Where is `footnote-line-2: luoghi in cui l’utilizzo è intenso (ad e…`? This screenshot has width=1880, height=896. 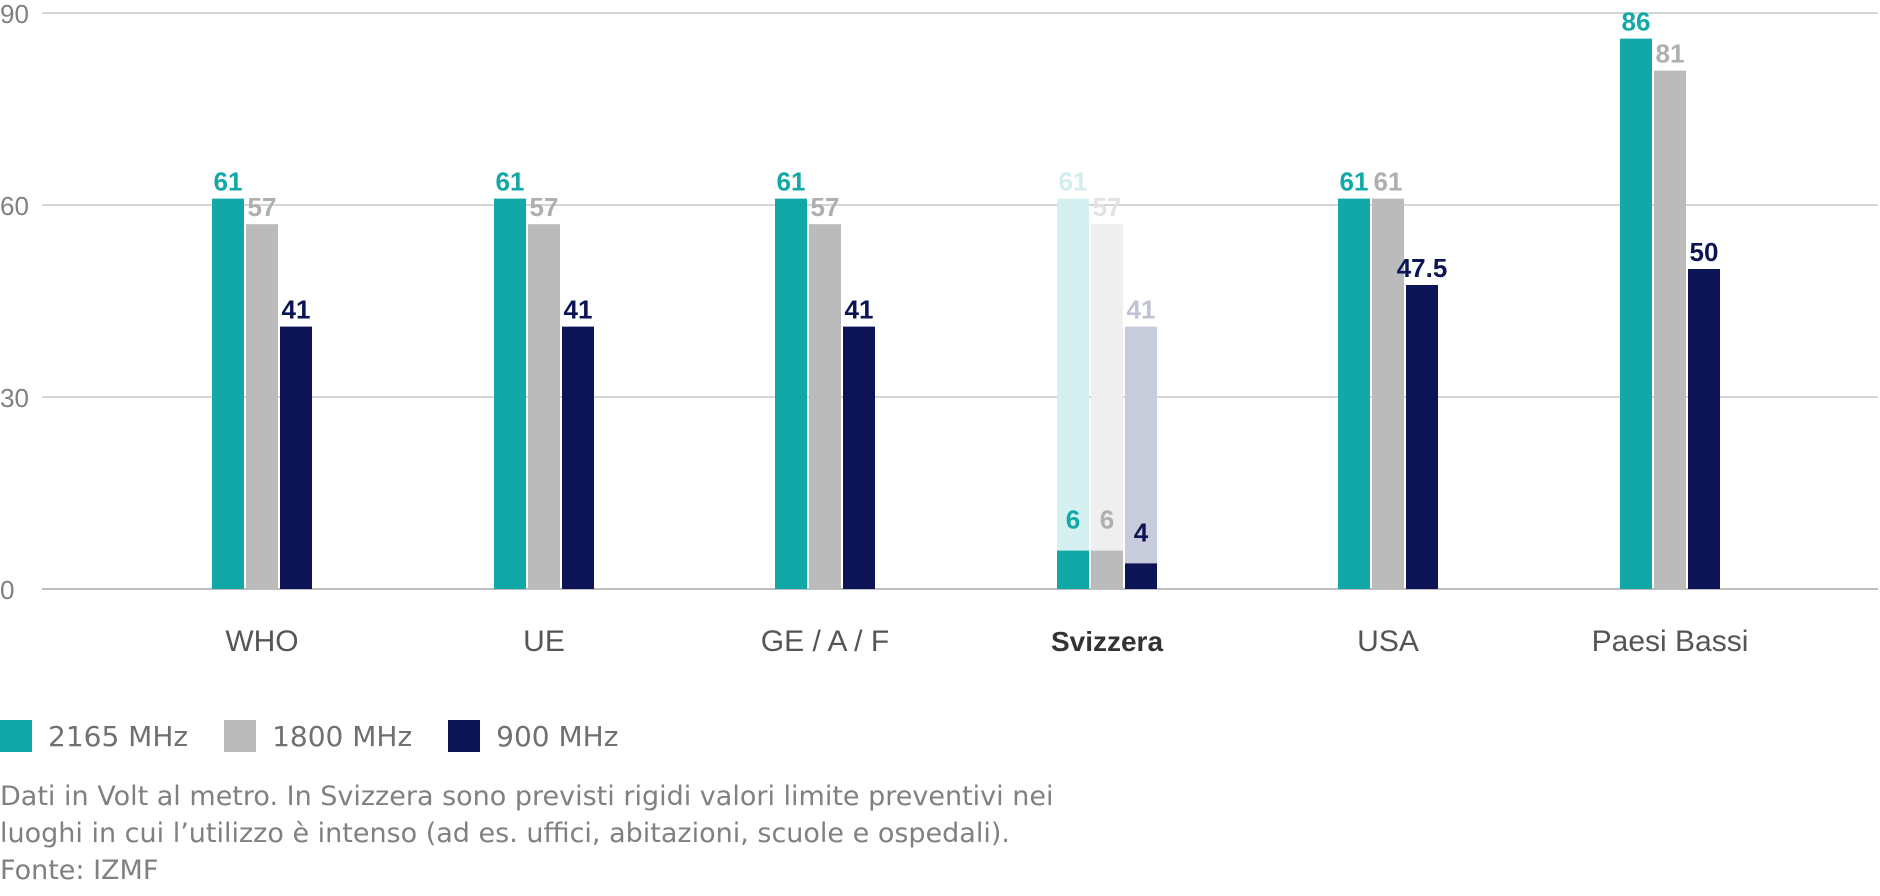
footnote-line-2: luoghi in cui l’utilizzo è intenso (ad e… is located at coordinates (505, 833).